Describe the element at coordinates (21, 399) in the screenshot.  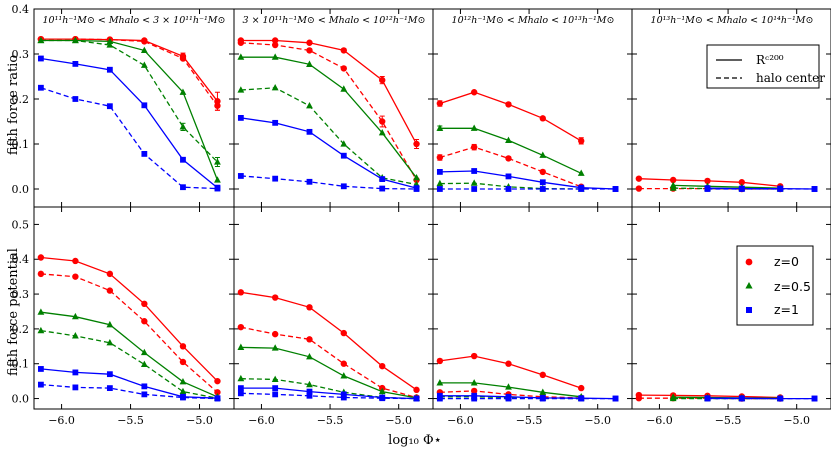
I see `y-tick-label: 0.0` at that location.